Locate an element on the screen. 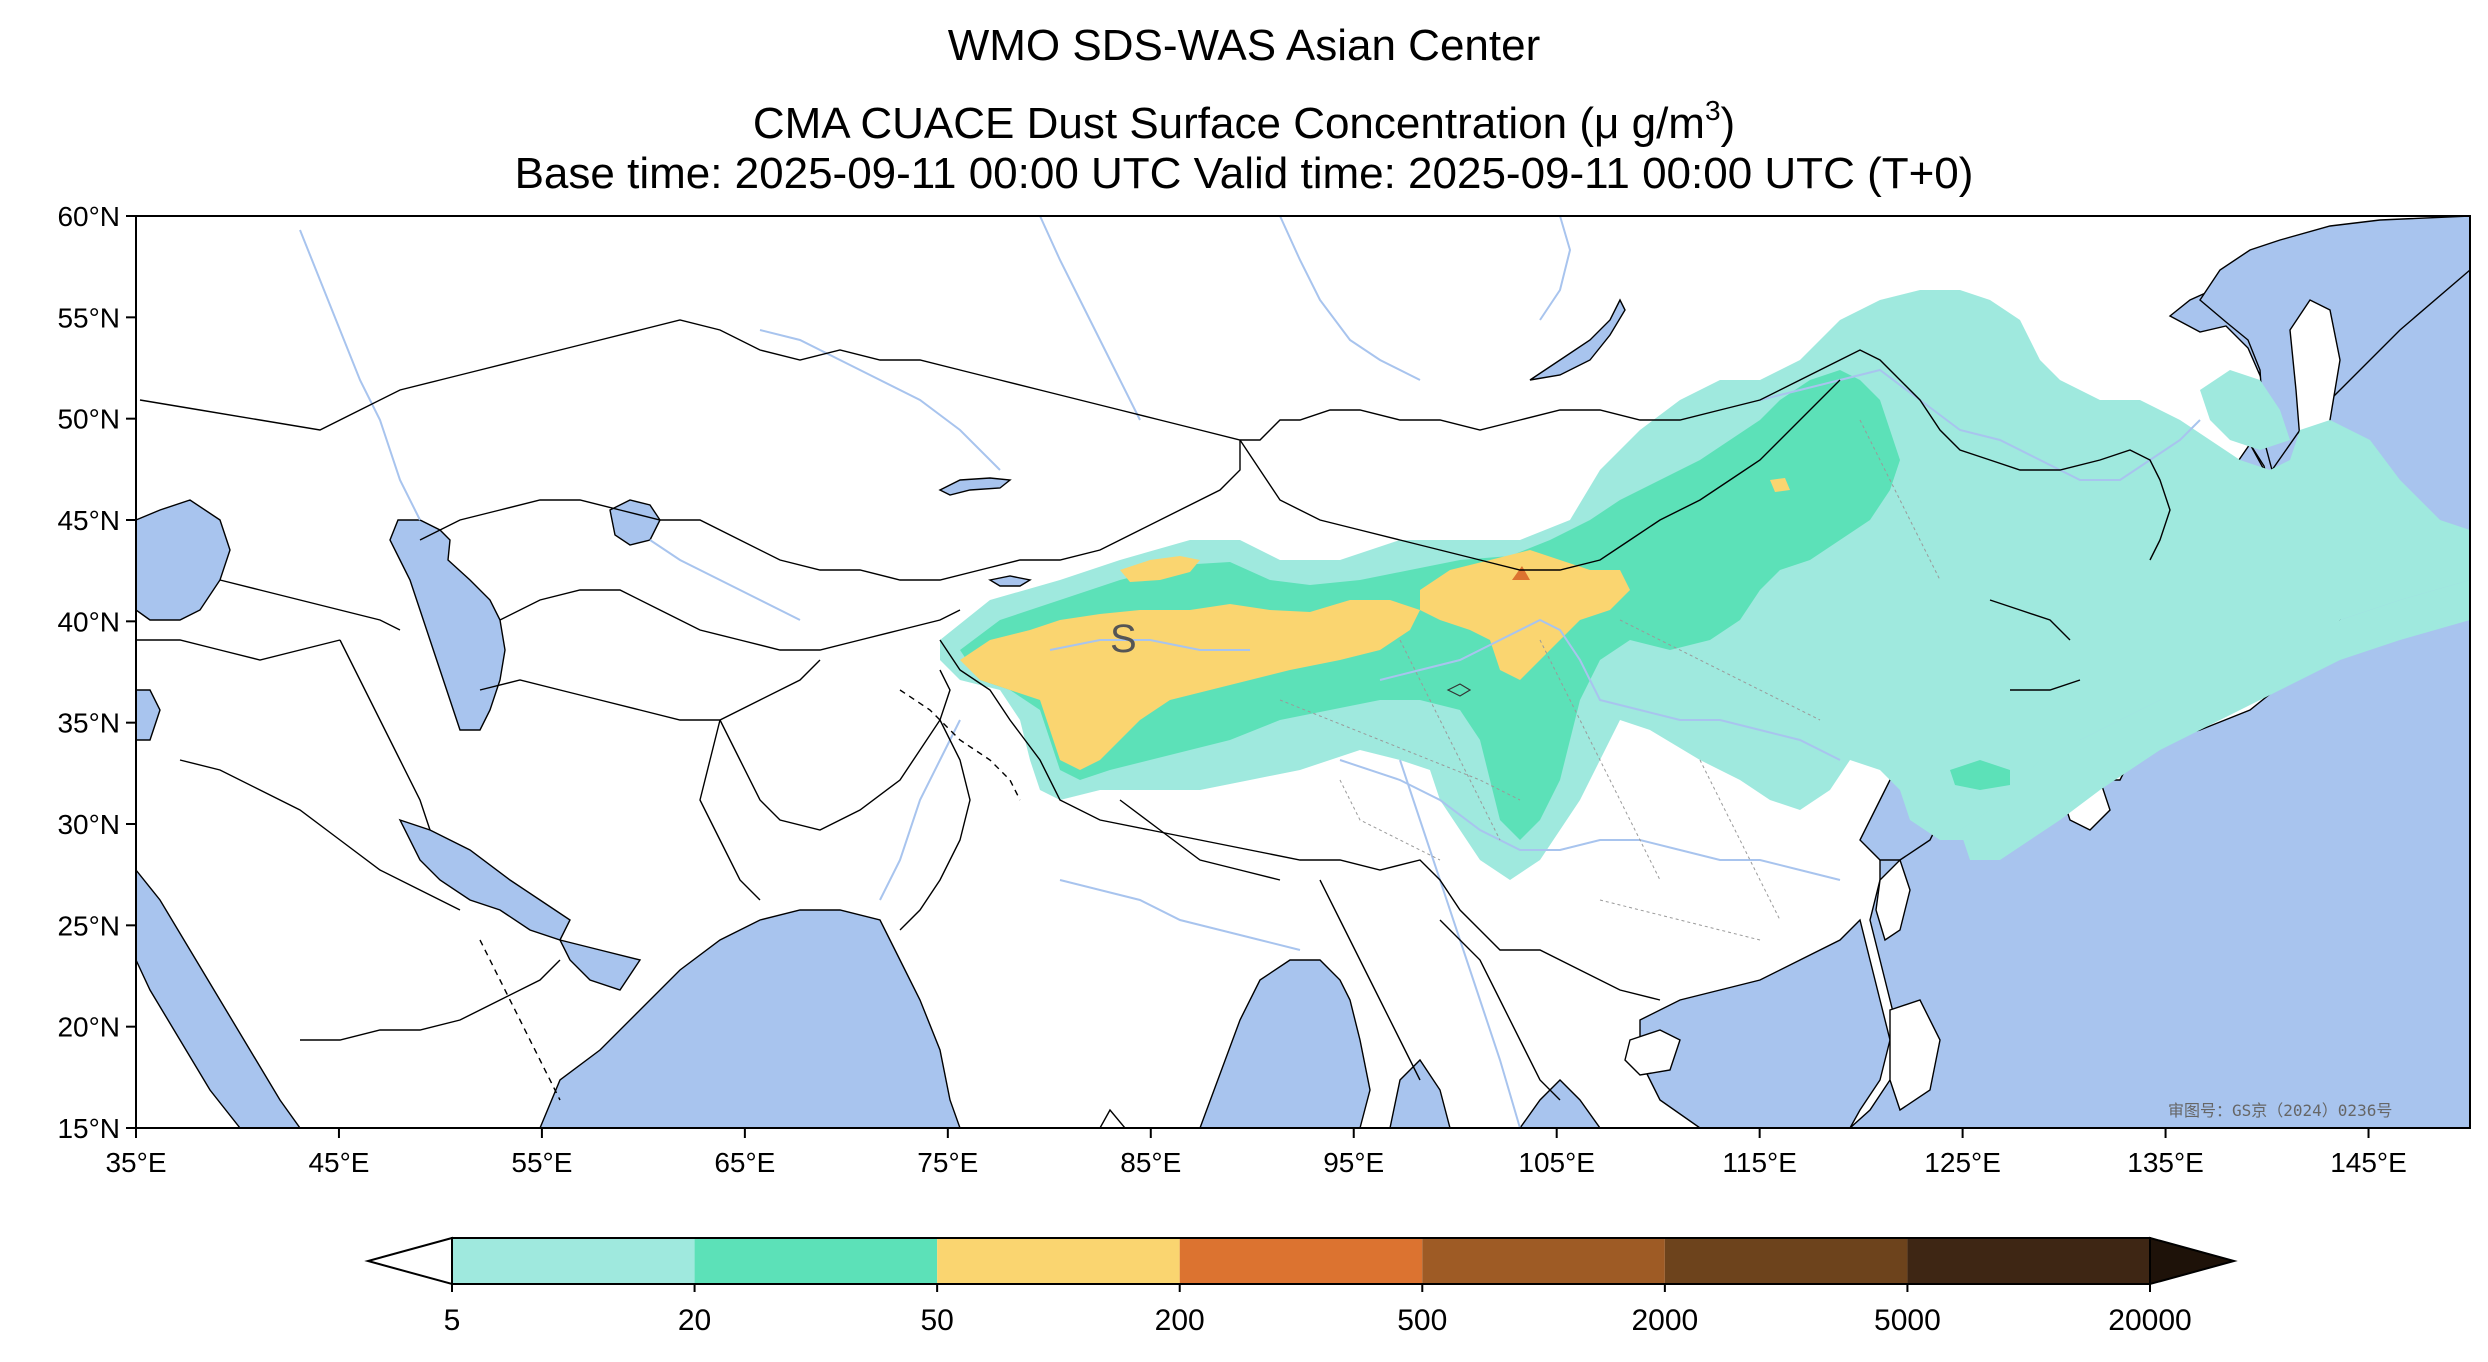  border-russia-south is located at coordinates (1155, 440).